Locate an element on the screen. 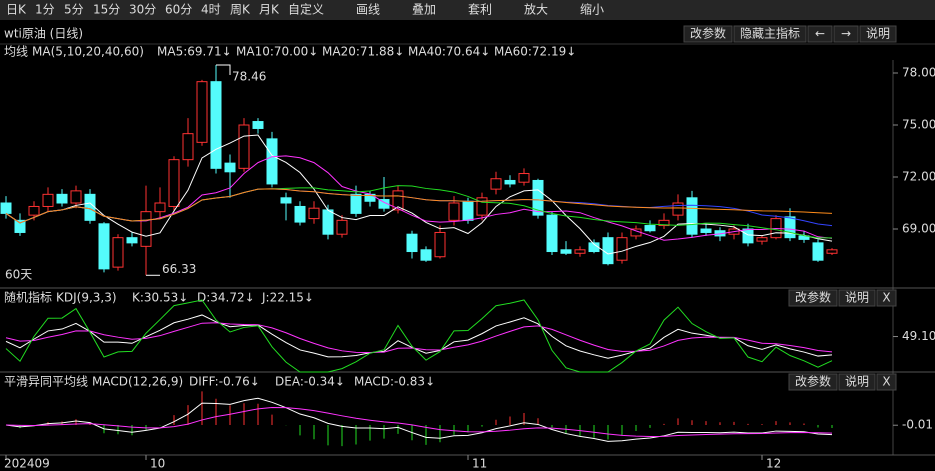 The height and width of the screenshot is (471, 935). y-tick-label: -0.01 is located at coordinates (917, 425).